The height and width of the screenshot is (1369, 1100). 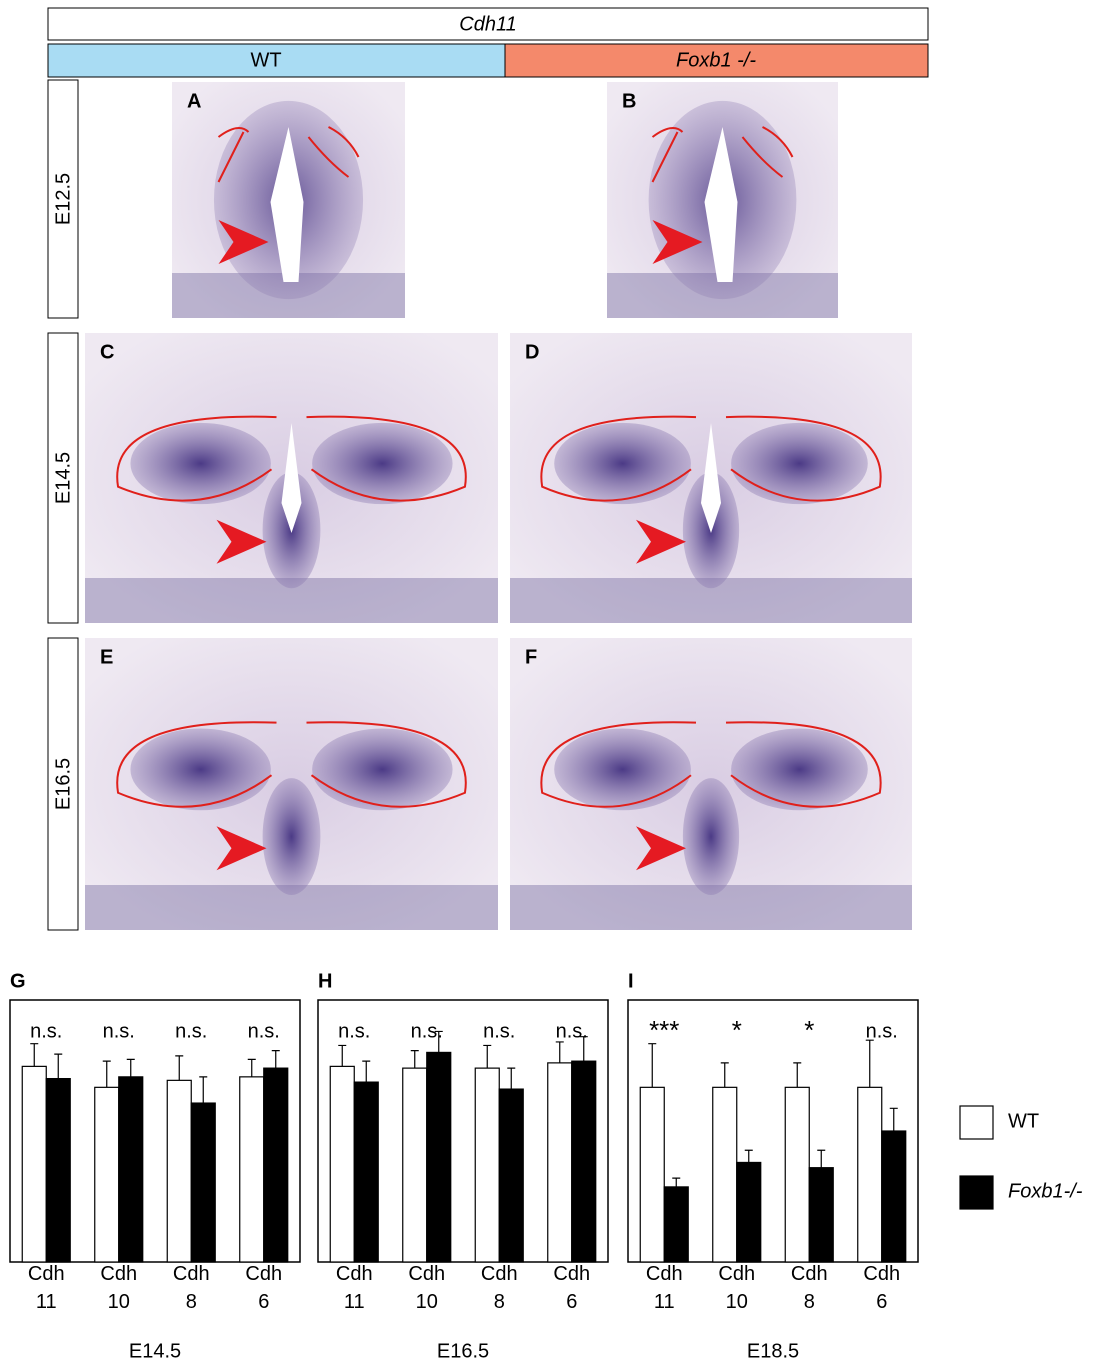 I want to click on panel-letter: H, so click(x=325, y=981).